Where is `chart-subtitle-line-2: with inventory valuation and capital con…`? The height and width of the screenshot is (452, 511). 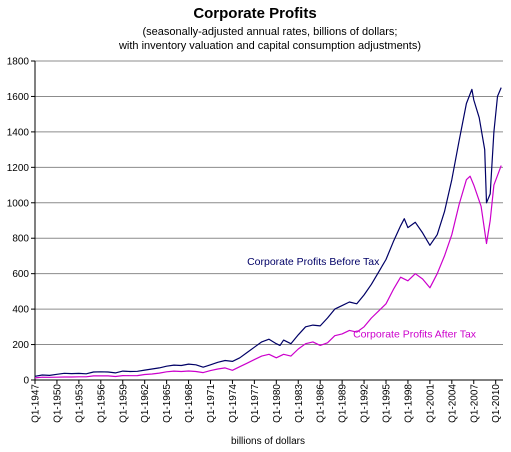
chart-subtitle-line-2: with inventory valuation and capital con… is located at coordinates (269, 46).